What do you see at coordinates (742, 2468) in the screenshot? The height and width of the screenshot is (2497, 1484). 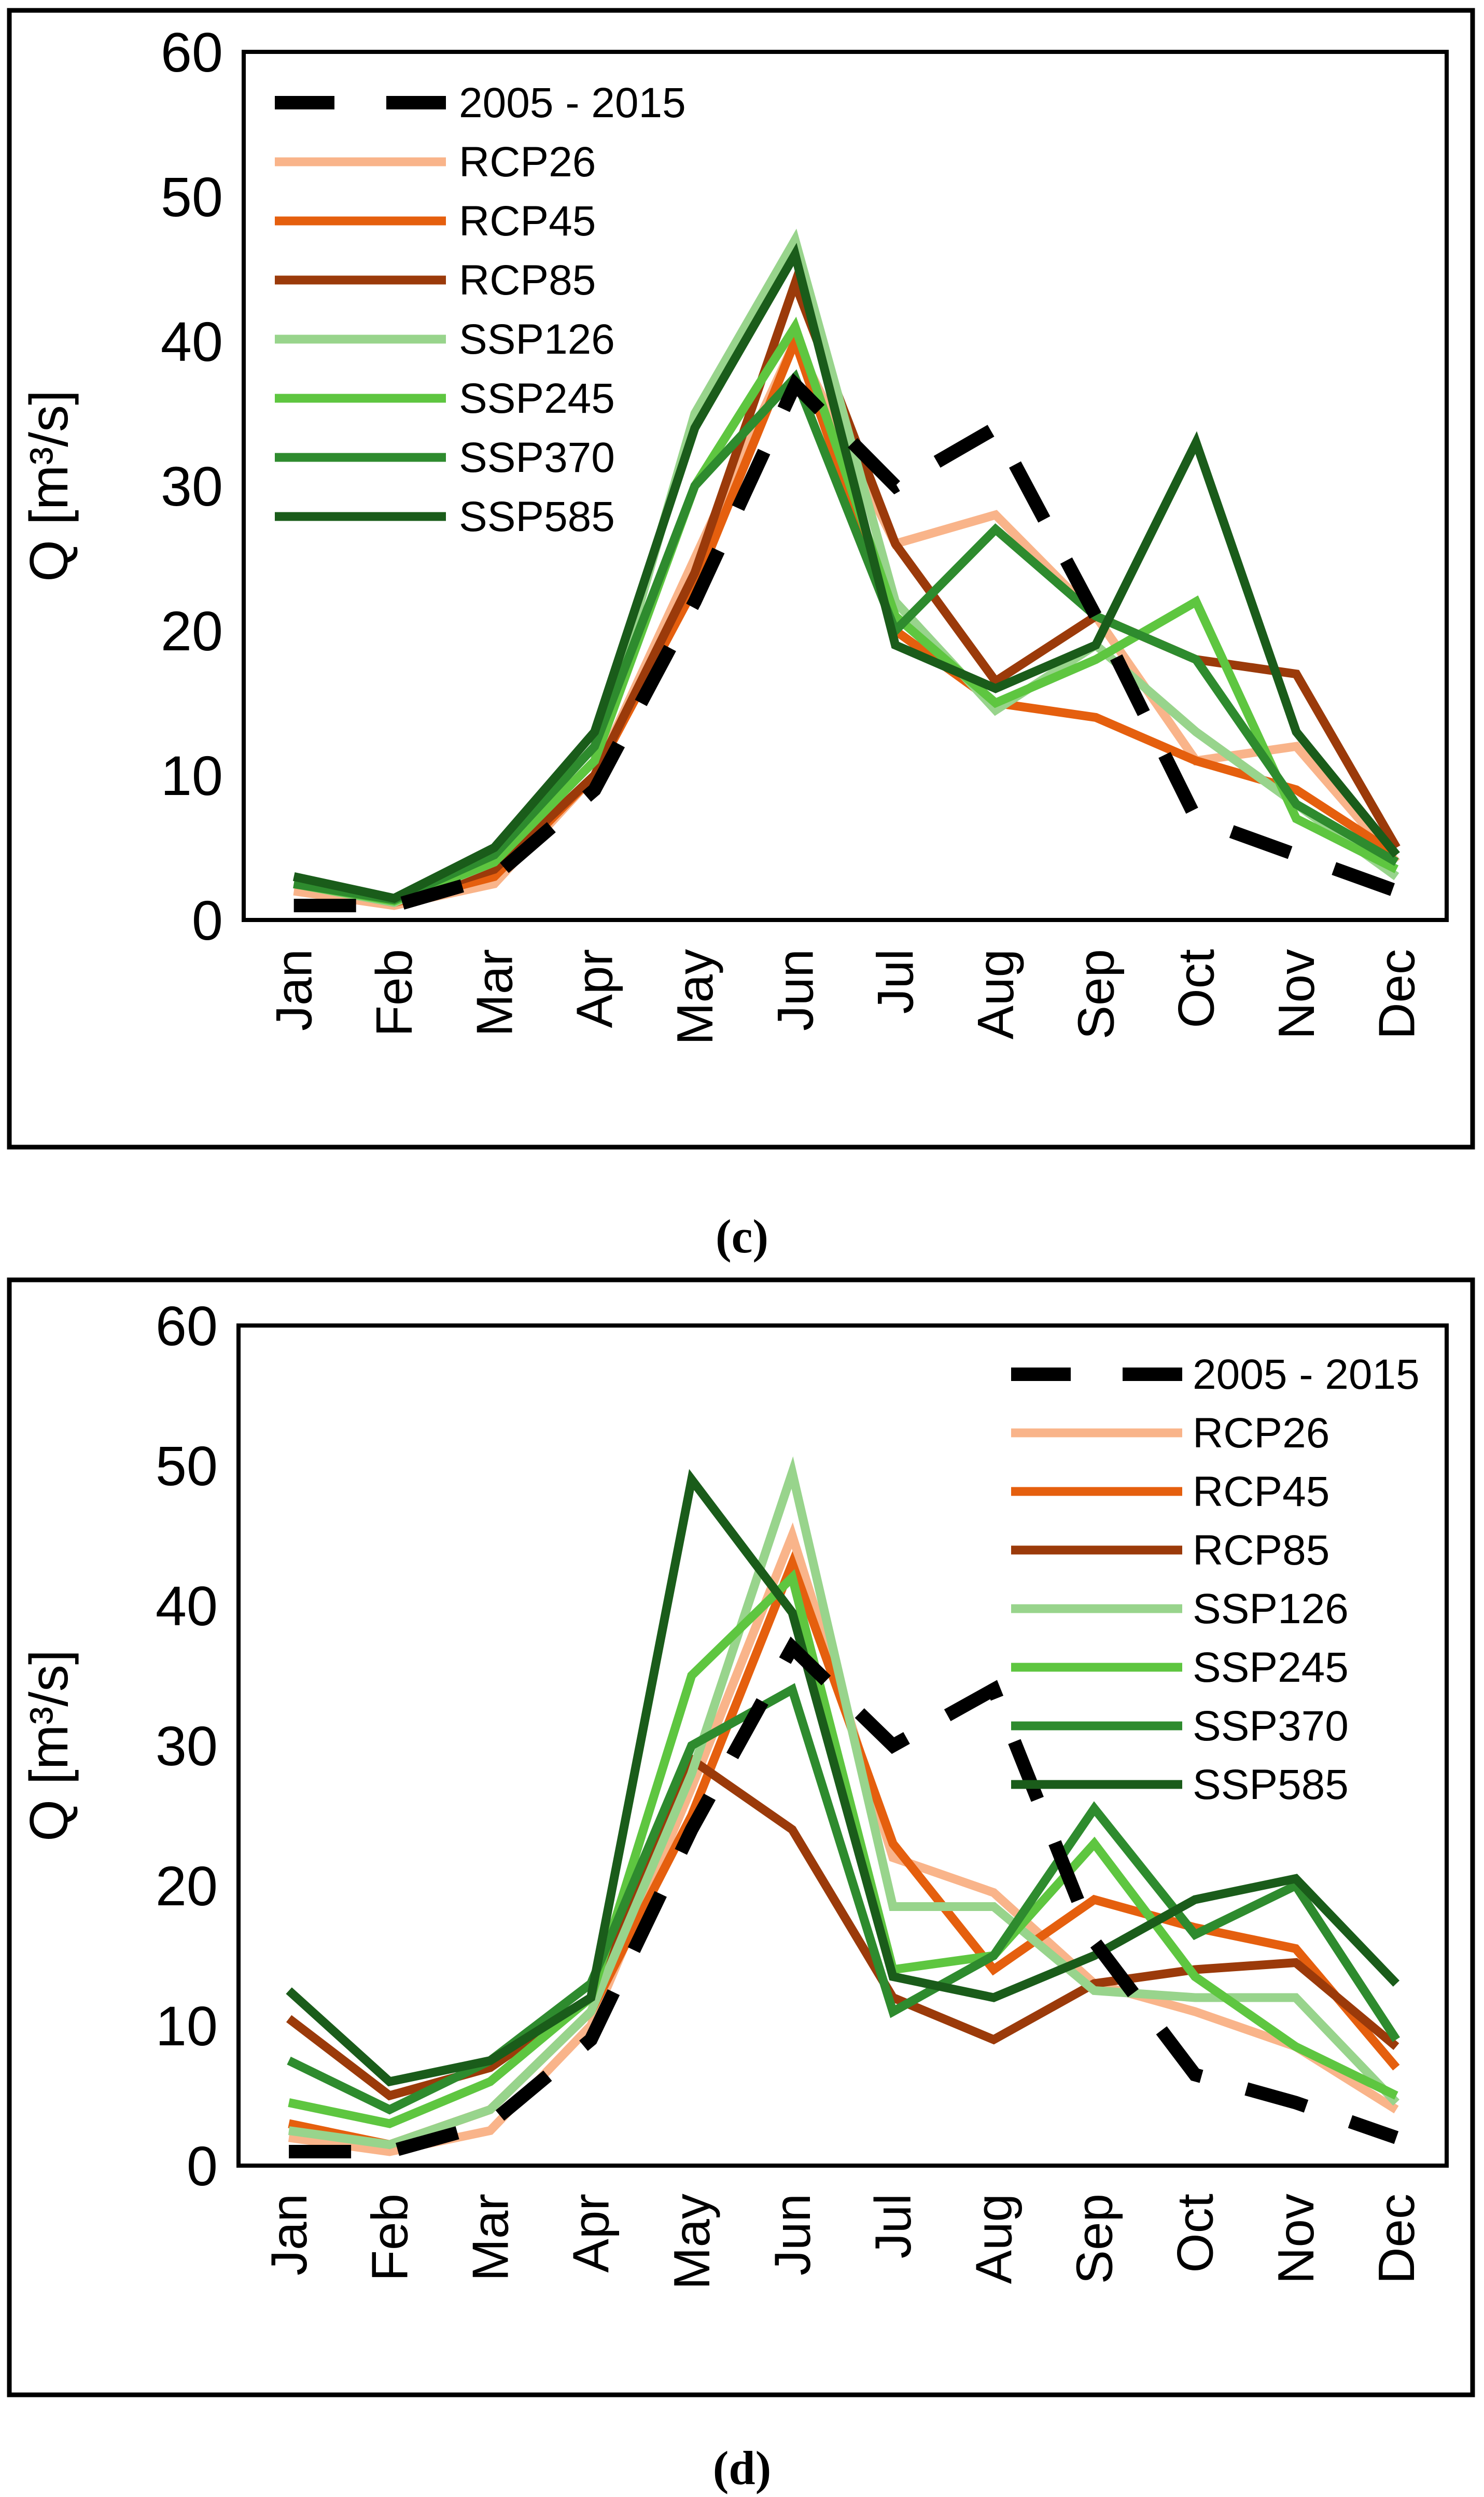 I see `panel-label: (d)` at bounding box center [742, 2468].